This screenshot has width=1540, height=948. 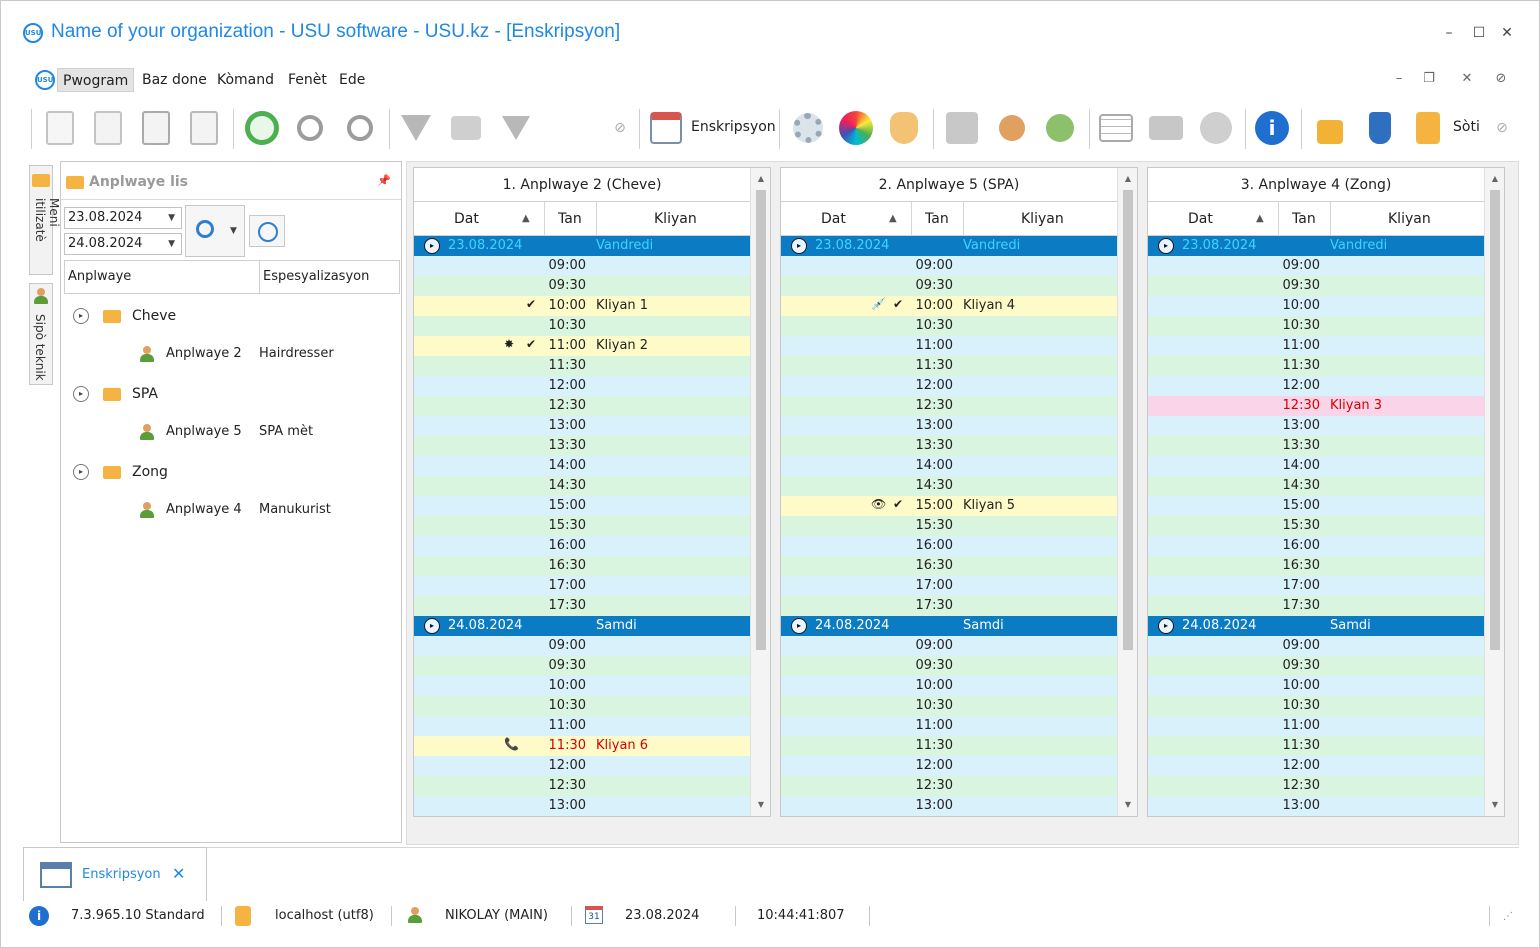 I want to click on menu-ede: Ede, so click(x=352, y=80).